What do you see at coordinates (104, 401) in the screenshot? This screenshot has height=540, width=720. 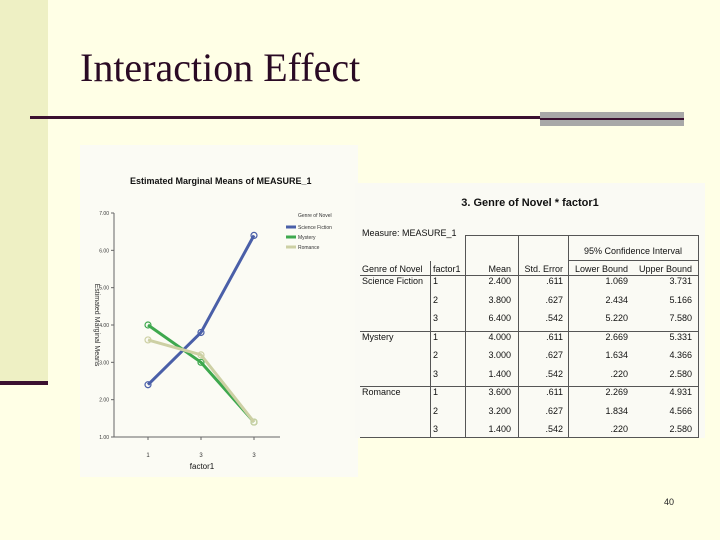 I see `y-tick-label: 2.00` at bounding box center [104, 401].